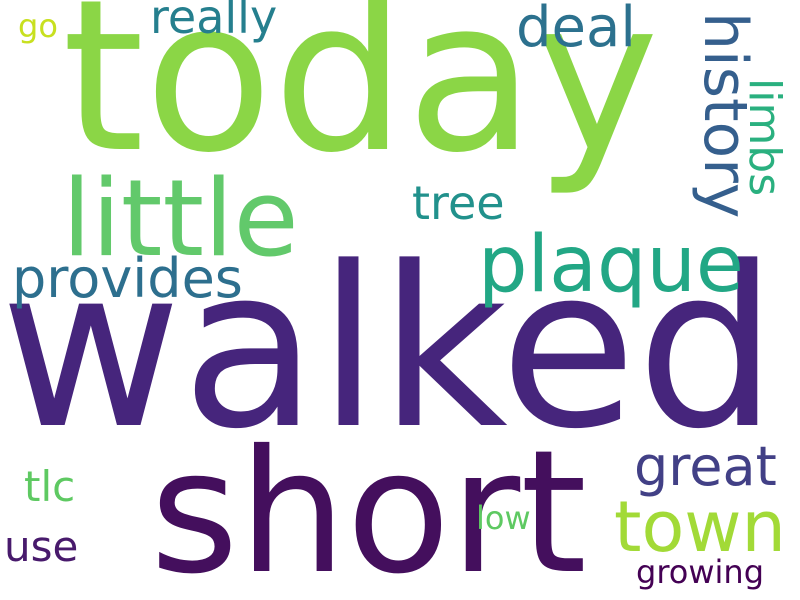  Describe the element at coordinates (764, 137) in the screenshot. I see `word-limbs: limbs` at that location.